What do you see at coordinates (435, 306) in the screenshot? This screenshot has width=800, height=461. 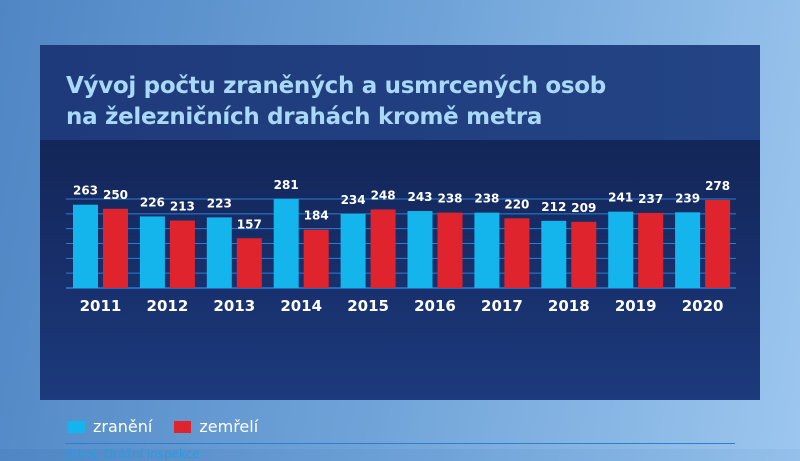 I see `x-tick-label: 2016` at bounding box center [435, 306].